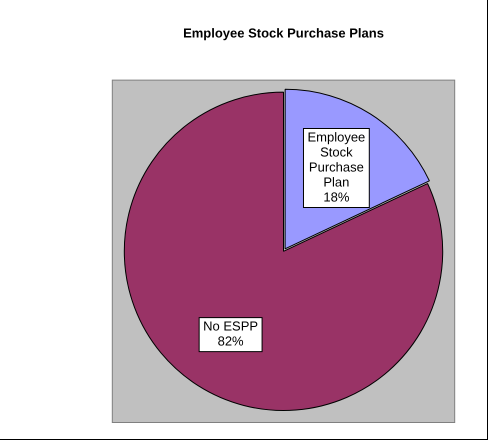  What do you see at coordinates (336, 197) in the screenshot?
I see `data-label: 18%` at bounding box center [336, 197].